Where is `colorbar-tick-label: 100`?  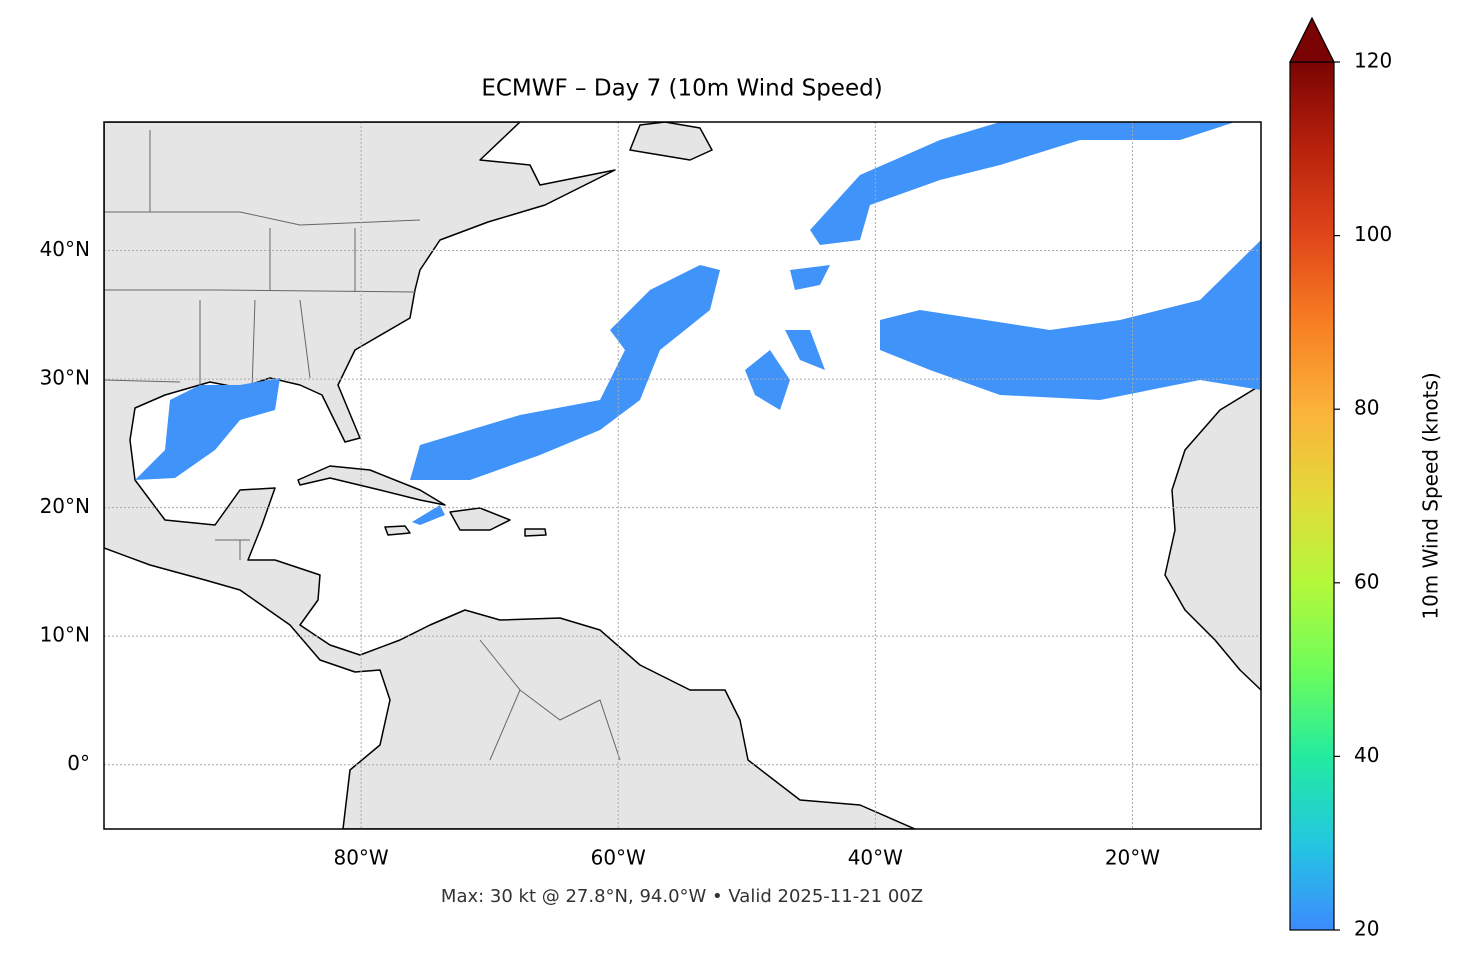
colorbar-tick-label: 100 is located at coordinates (1373, 234).